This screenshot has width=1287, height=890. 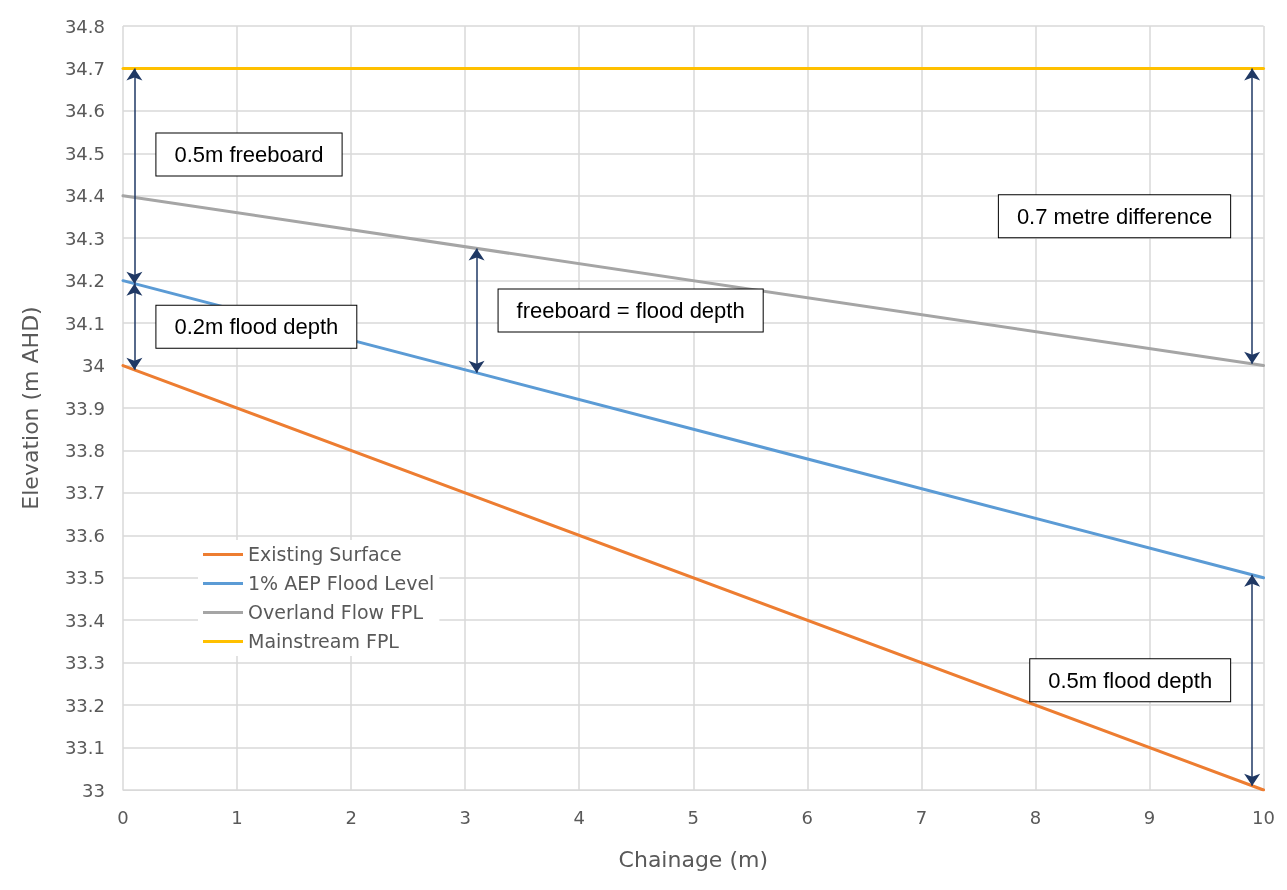 What do you see at coordinates (93, 366) in the screenshot?
I see `y-tick-label: 34` at bounding box center [93, 366].